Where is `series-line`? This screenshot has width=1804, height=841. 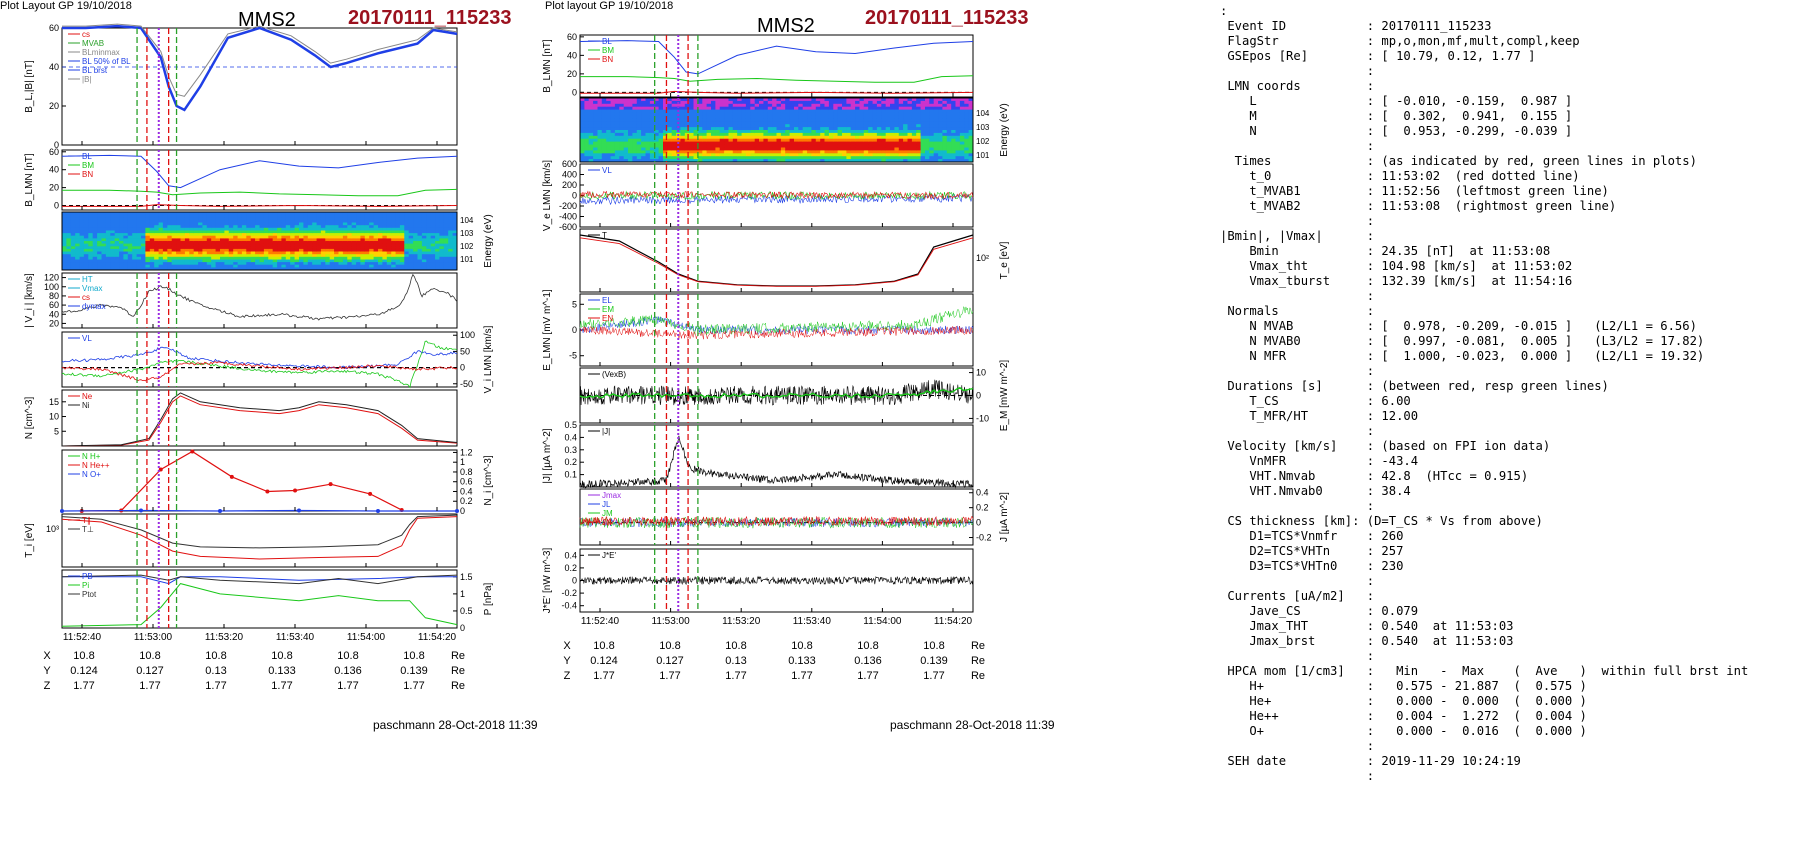 series-line is located at coordinates (259, 579).